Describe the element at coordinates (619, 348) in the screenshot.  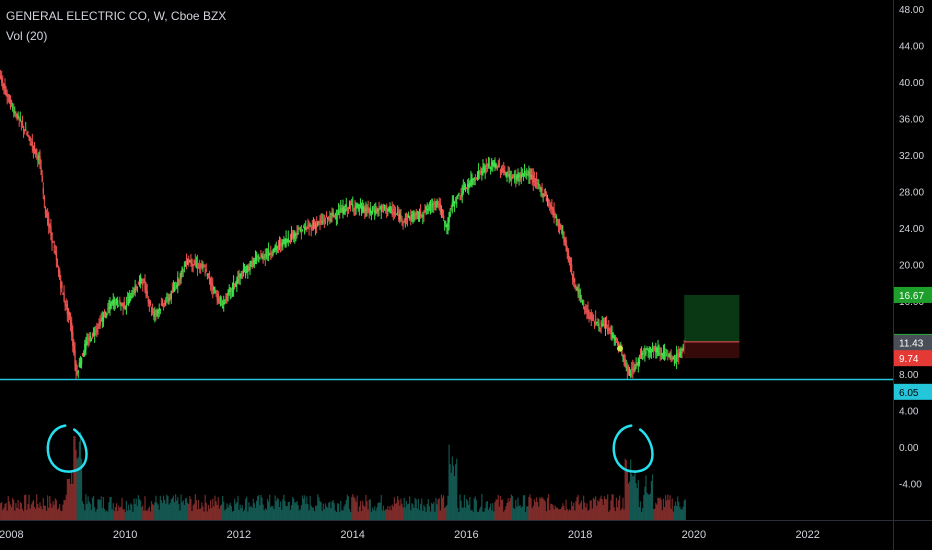
I see `marker-dot` at that location.